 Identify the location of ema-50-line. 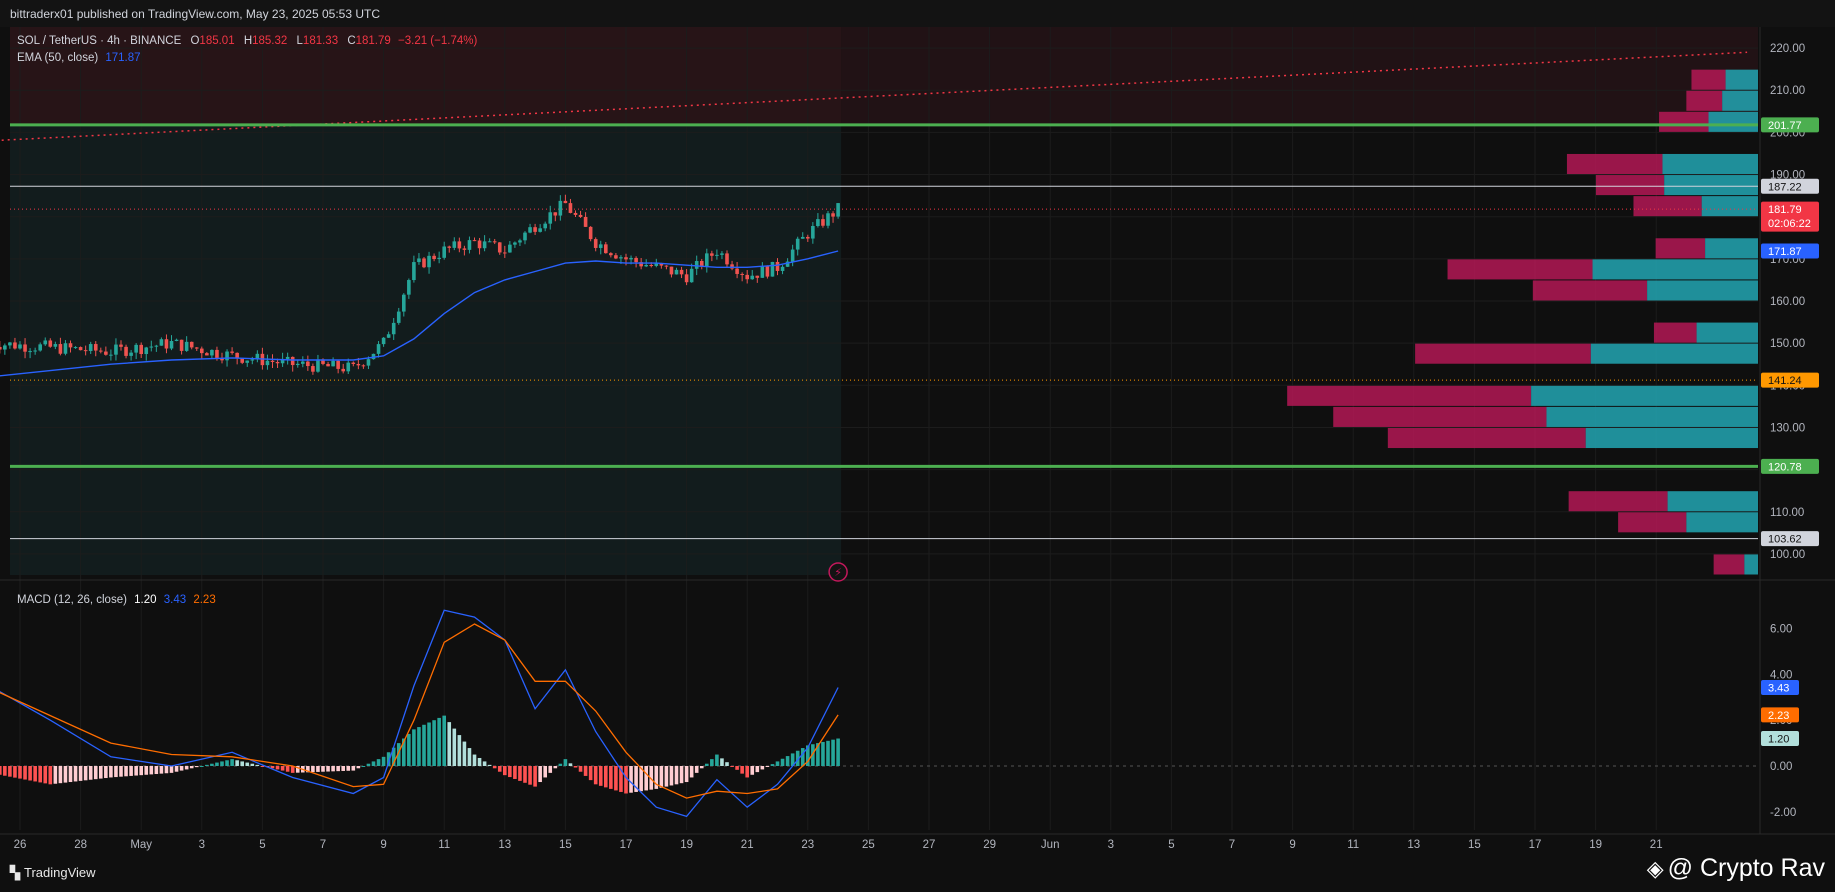
(419, 313).